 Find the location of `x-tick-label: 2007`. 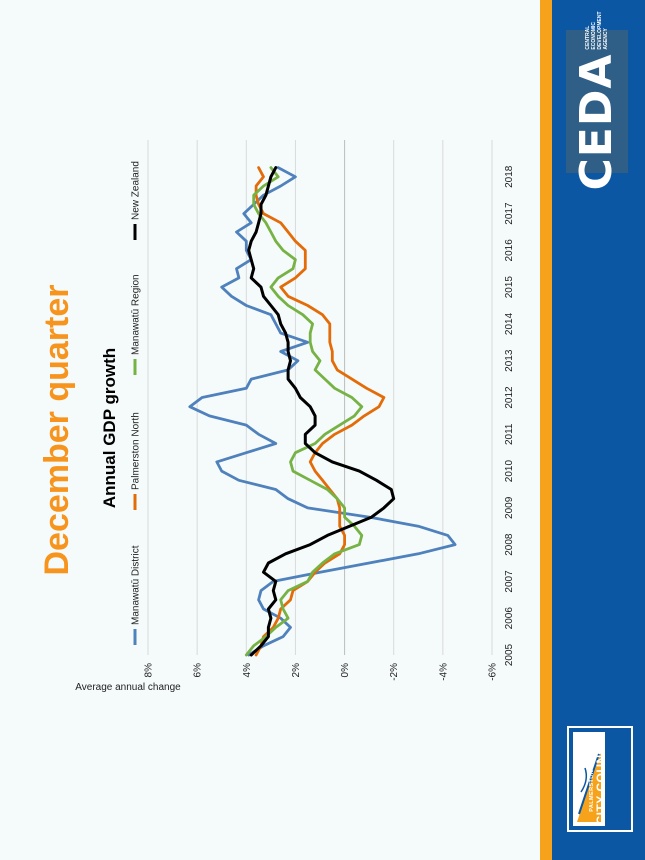

x-tick-label: 2007 is located at coordinates (509, 581).